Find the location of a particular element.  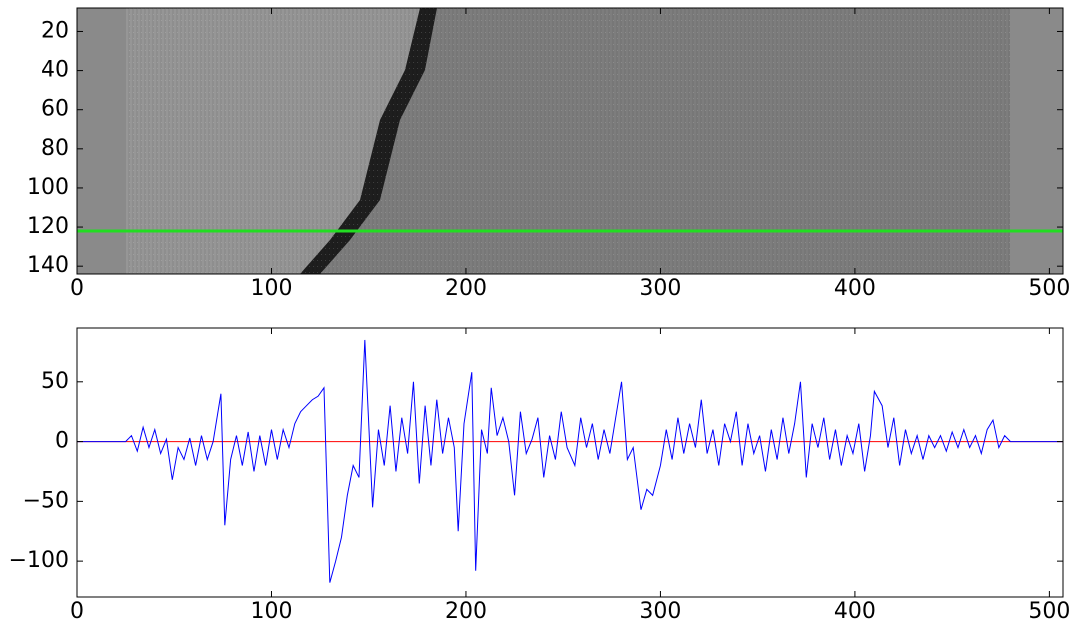

y-tick-label: 40 is located at coordinates (55, 70).